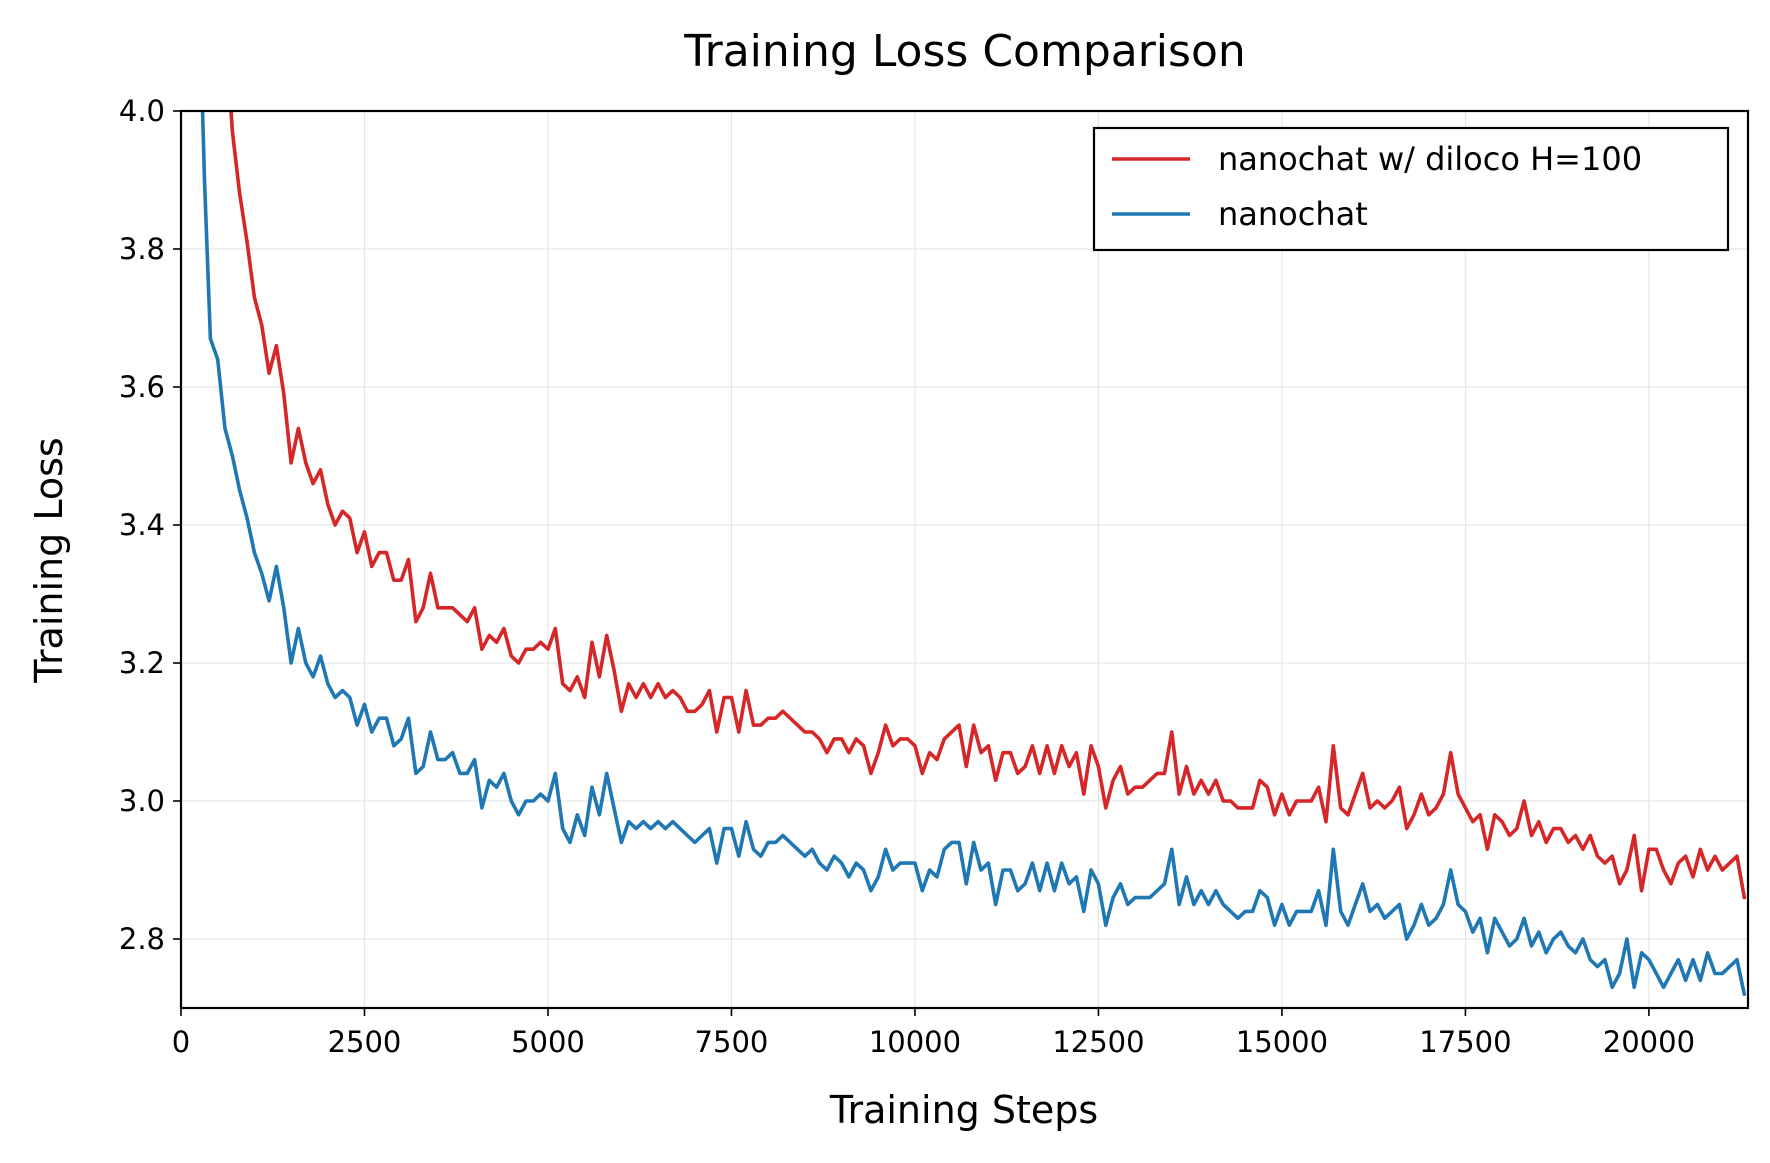 The height and width of the screenshot is (1163, 1770). Describe the element at coordinates (142, 111) in the screenshot. I see `y-tick-label: 4.0` at that location.